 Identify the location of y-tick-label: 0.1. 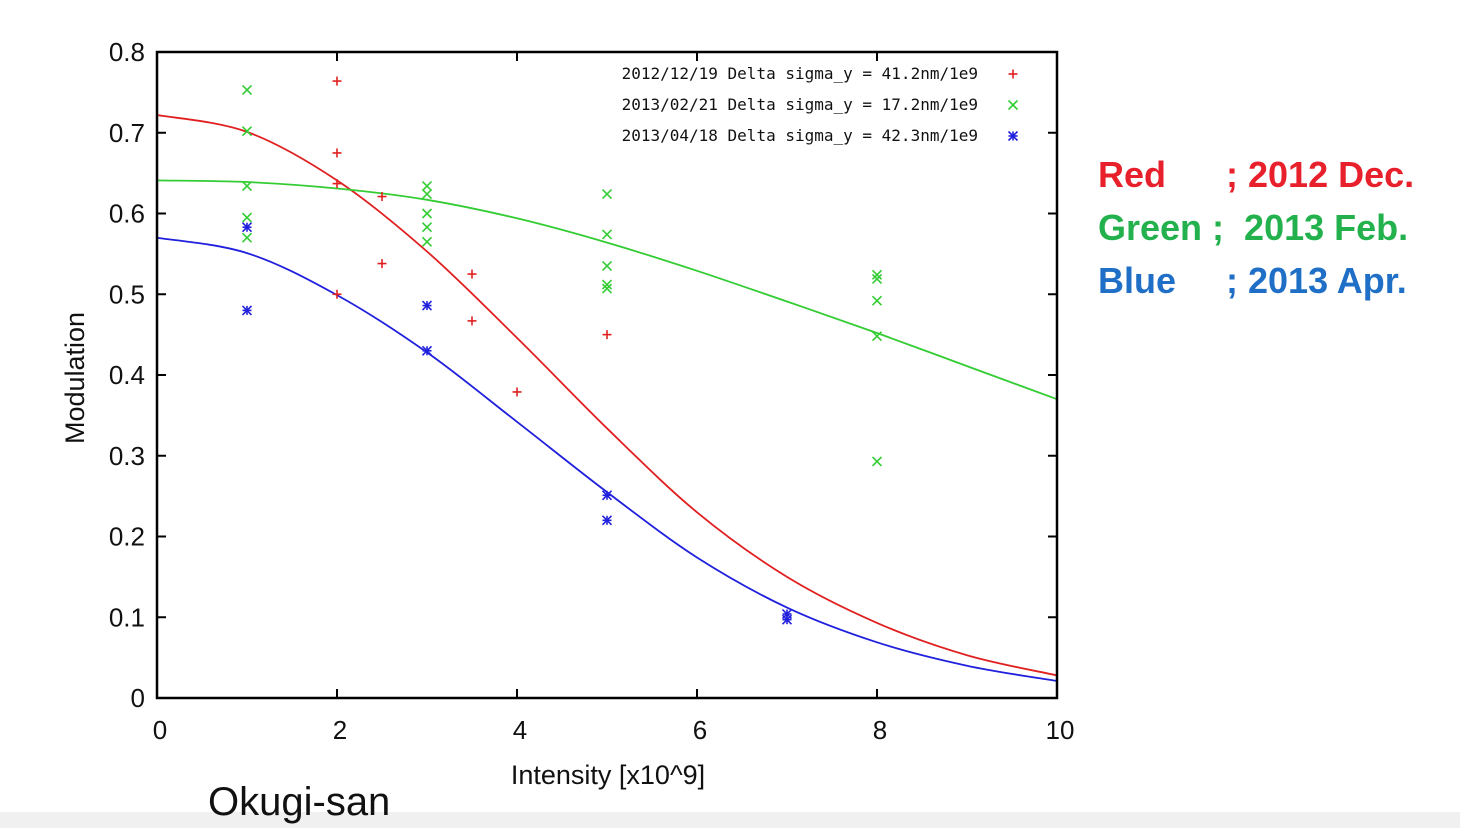
(127, 617).